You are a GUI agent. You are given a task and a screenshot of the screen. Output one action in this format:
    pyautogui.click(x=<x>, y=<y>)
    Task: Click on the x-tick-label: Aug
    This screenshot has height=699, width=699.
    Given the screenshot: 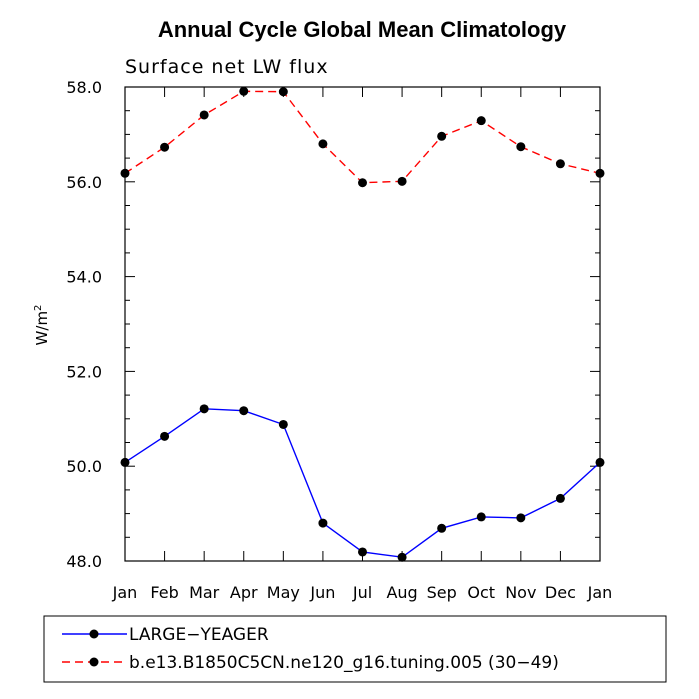 What is the action you would take?
    pyautogui.click(x=401, y=592)
    